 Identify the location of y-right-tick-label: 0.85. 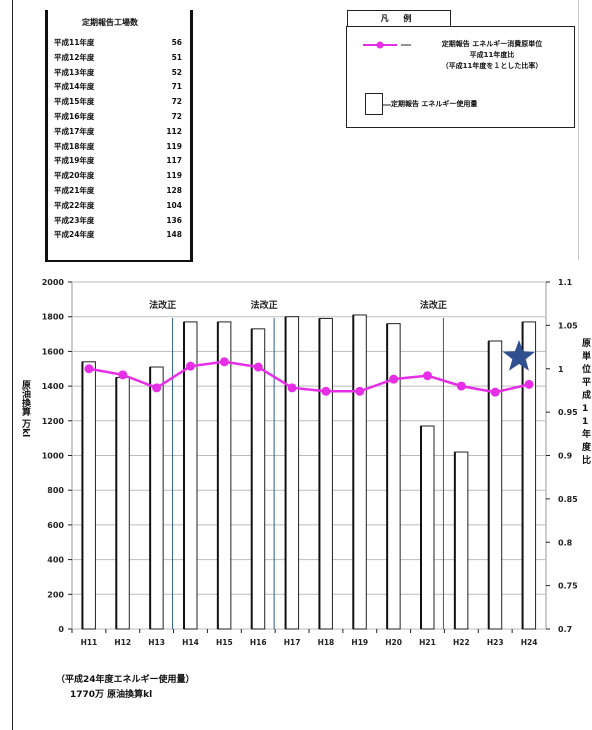
(568, 499).